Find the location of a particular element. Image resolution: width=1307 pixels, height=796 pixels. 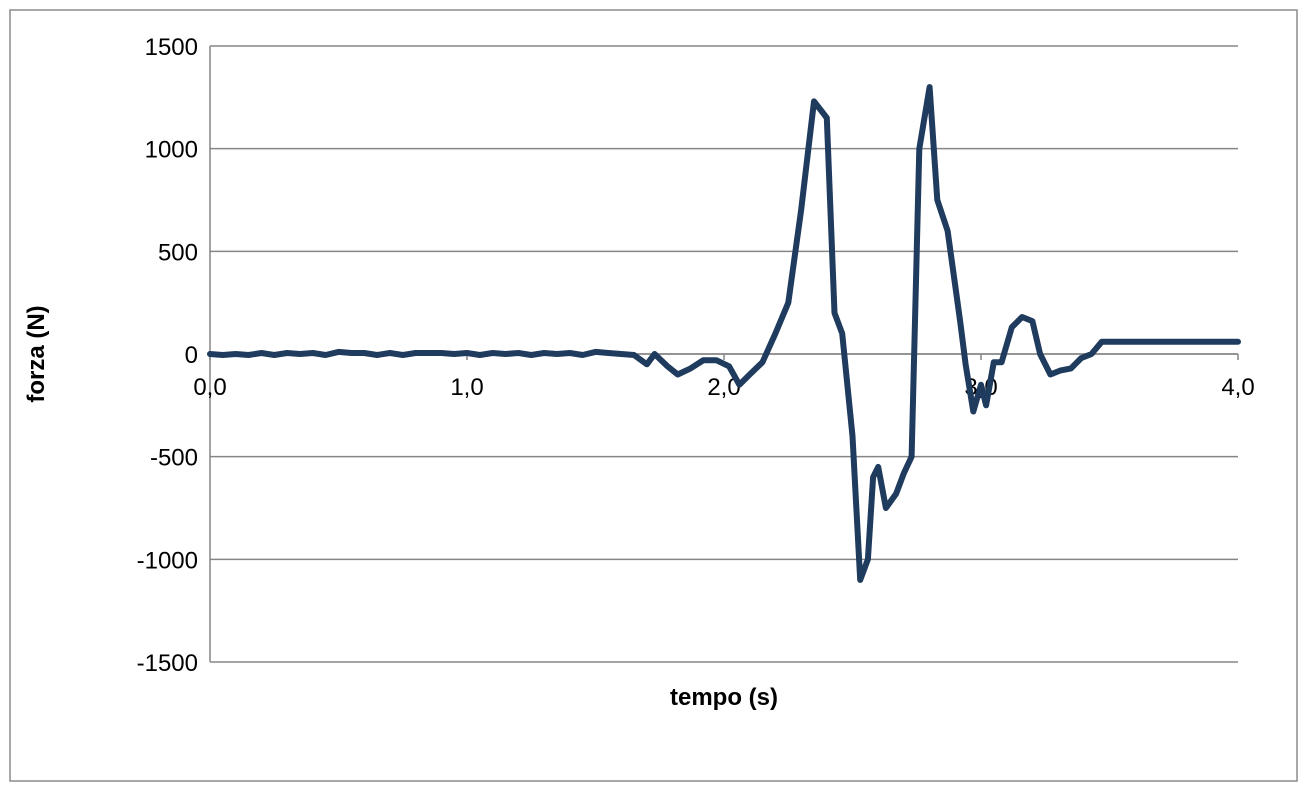

y-tick-label: -1500 is located at coordinates (167, 663).